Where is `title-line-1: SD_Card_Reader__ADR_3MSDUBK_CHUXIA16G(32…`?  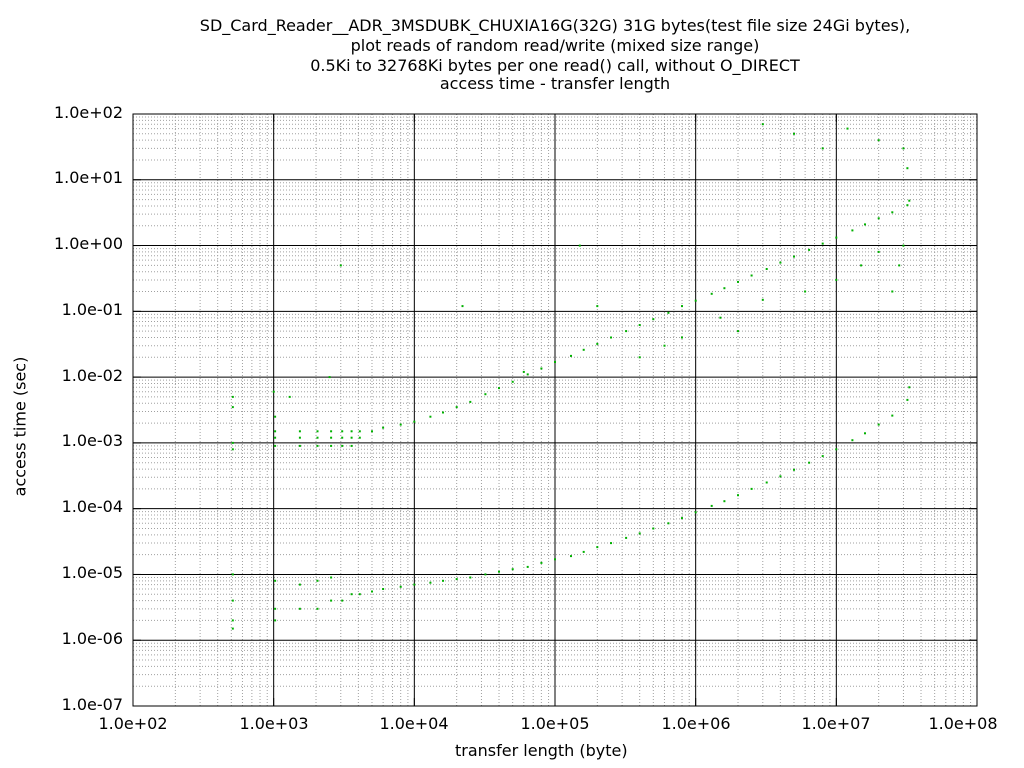 title-line-1: SD_Card_Reader__ADR_3MSDUBK_CHUXIA16G(32… is located at coordinates (555, 25).